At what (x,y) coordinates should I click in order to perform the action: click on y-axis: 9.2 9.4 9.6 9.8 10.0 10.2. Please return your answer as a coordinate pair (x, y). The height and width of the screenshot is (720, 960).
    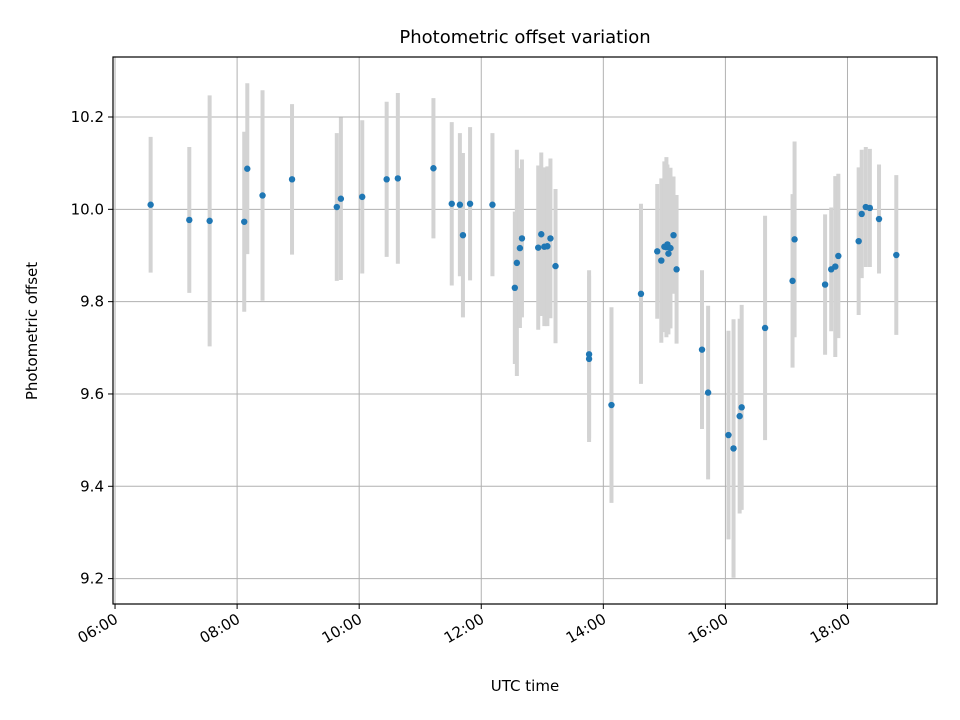
    Looking at the image, I should click on (92, 348).